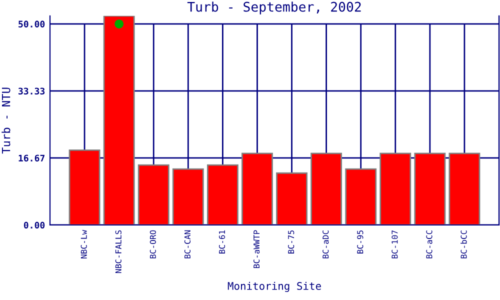  Describe the element at coordinates (360, 242) in the screenshot. I see `x-tick-label: BC-95` at that location.